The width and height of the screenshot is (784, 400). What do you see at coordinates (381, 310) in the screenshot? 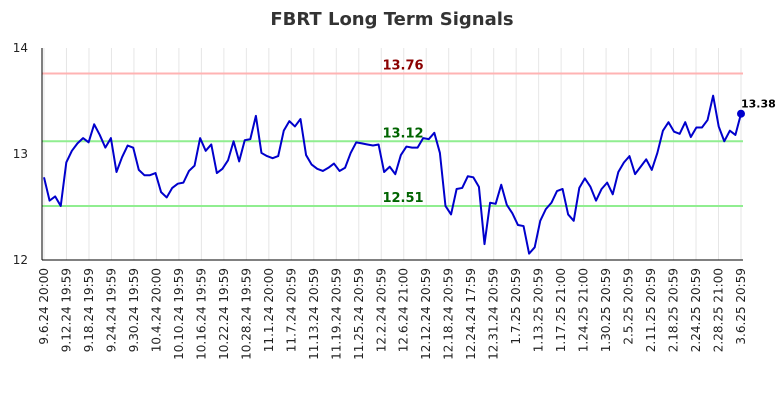
I see `x-tick-label: 12.2.24 20:59` at bounding box center [381, 310].